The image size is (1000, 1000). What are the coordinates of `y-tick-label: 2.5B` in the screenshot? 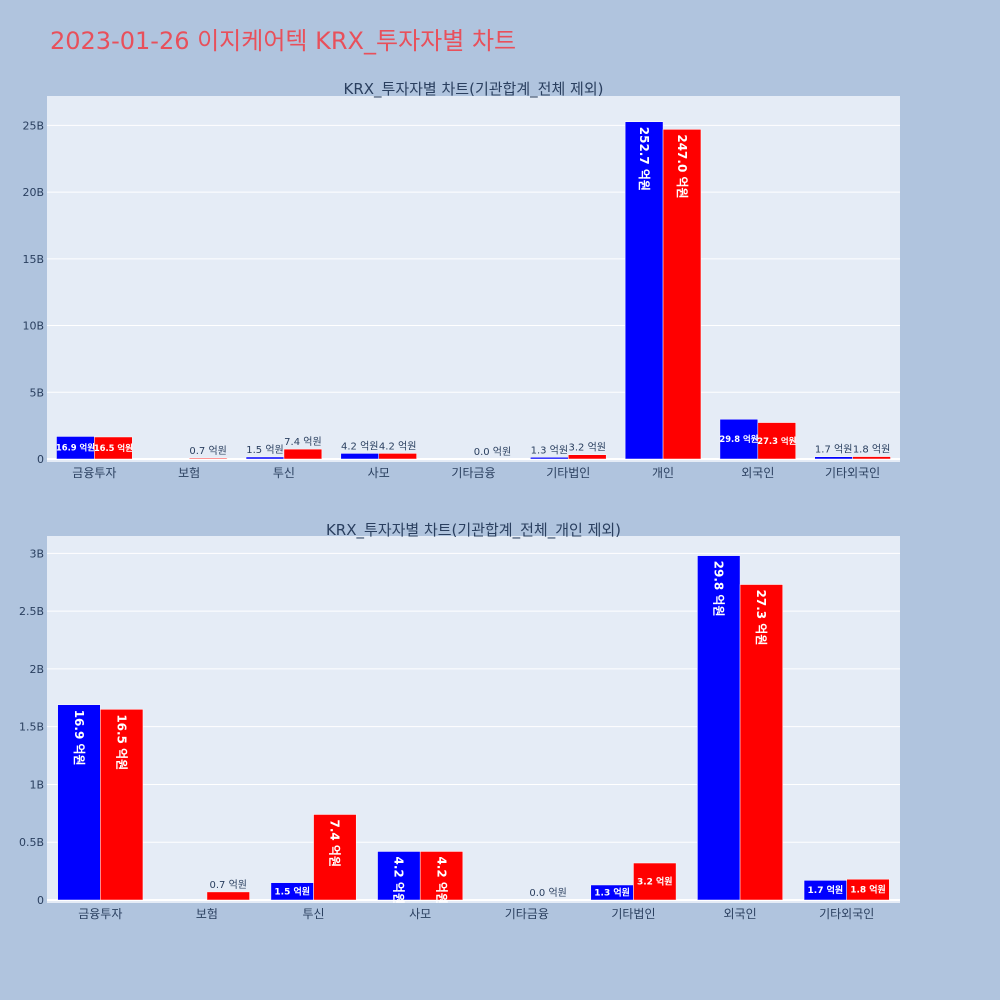 It's located at (31, 611).